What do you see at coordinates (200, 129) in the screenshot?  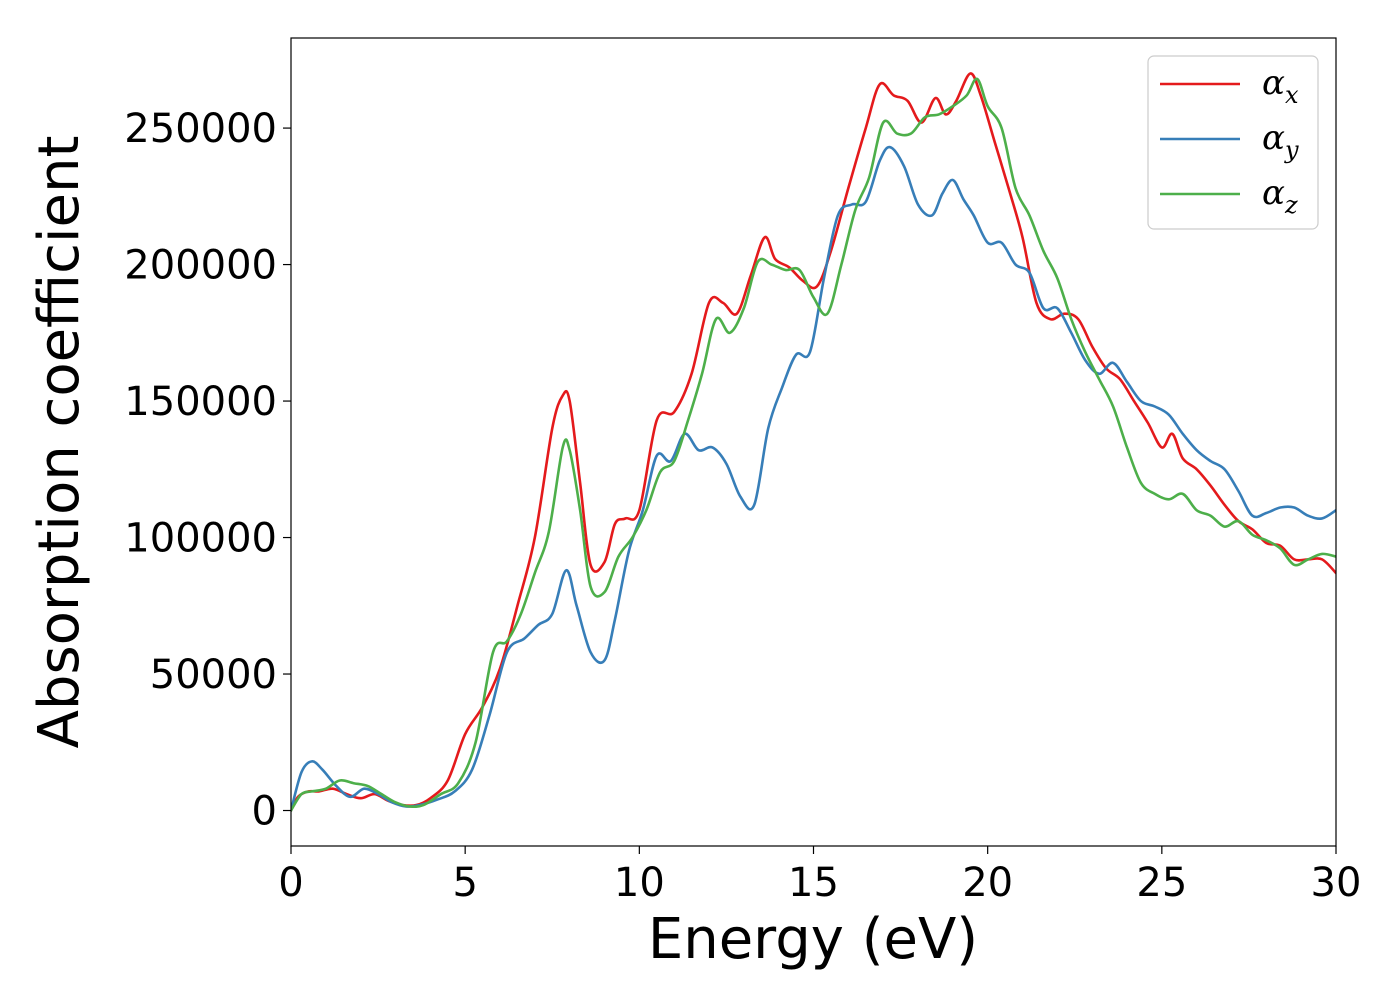 I see `y-tick-label: 250000` at bounding box center [200, 129].